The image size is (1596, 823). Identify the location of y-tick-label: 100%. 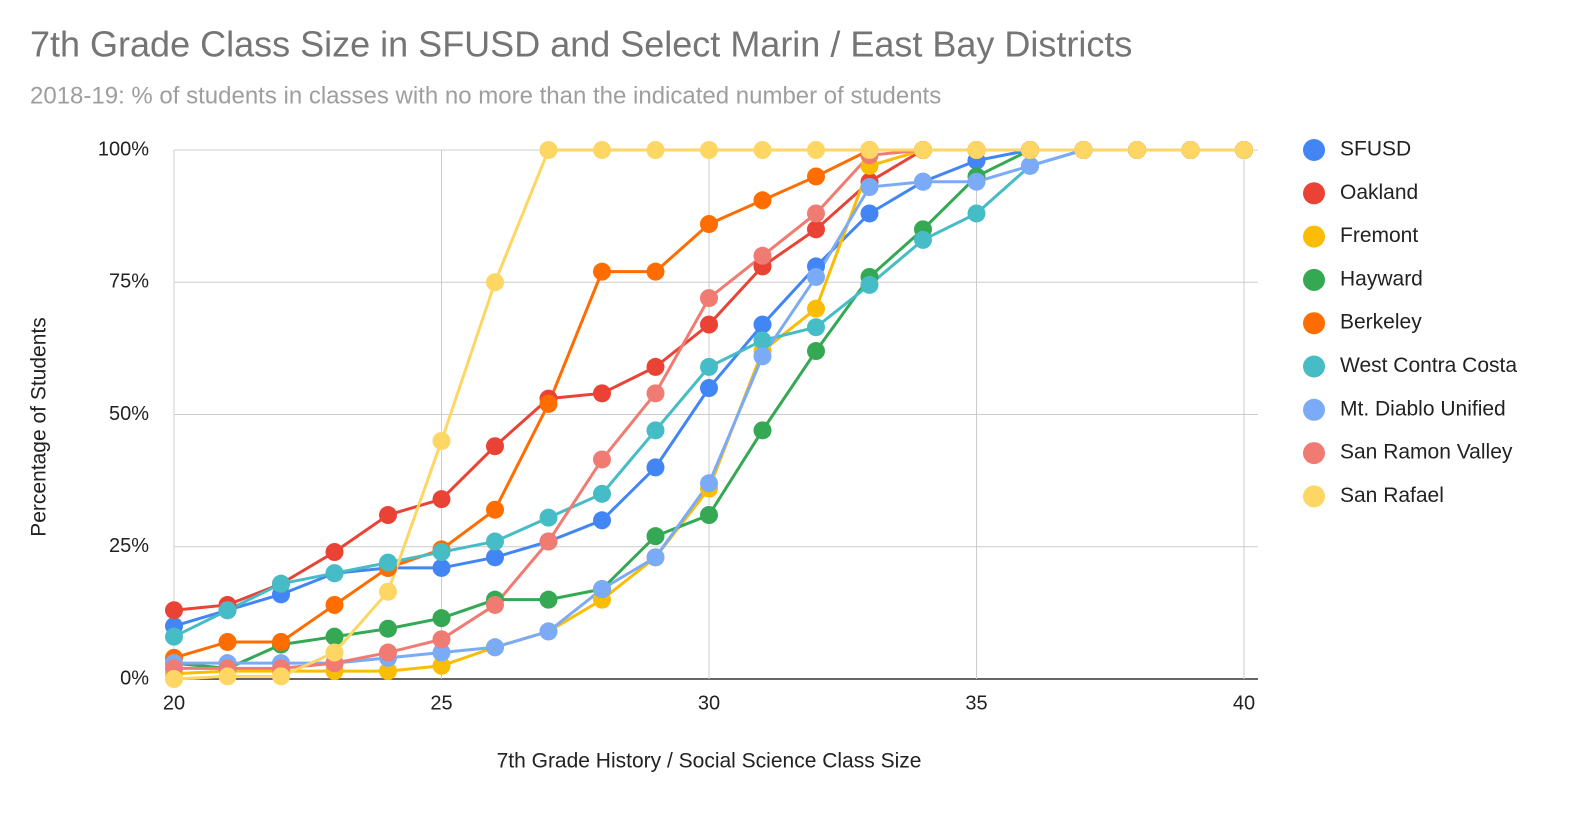
(123, 149).